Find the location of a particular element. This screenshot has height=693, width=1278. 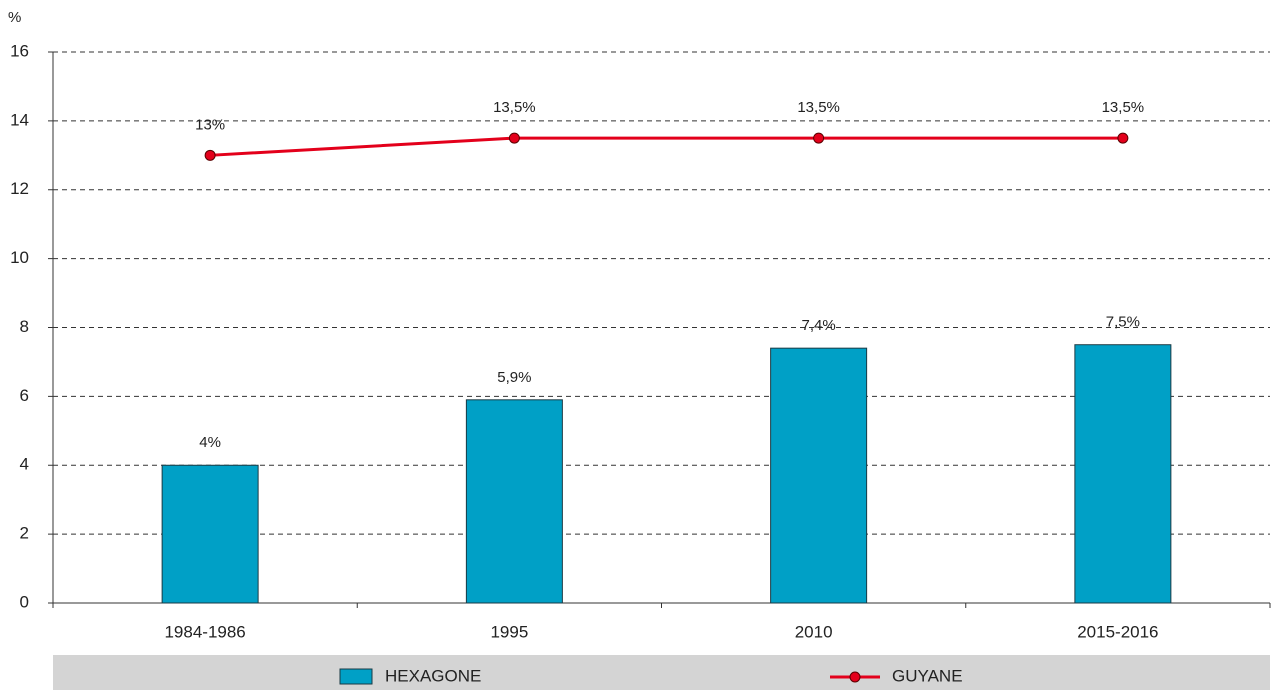

y-tick-label: 4 is located at coordinates (24, 464).